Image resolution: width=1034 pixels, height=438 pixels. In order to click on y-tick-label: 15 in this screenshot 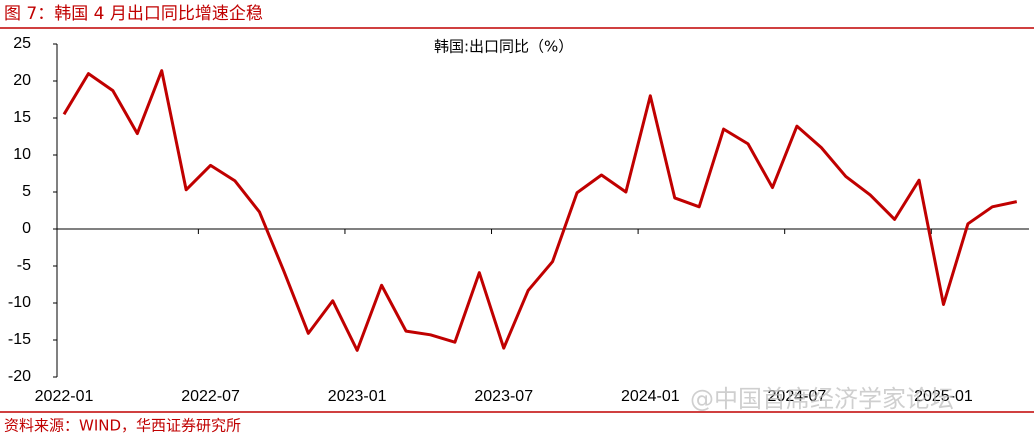, I will do `click(22, 117)`.